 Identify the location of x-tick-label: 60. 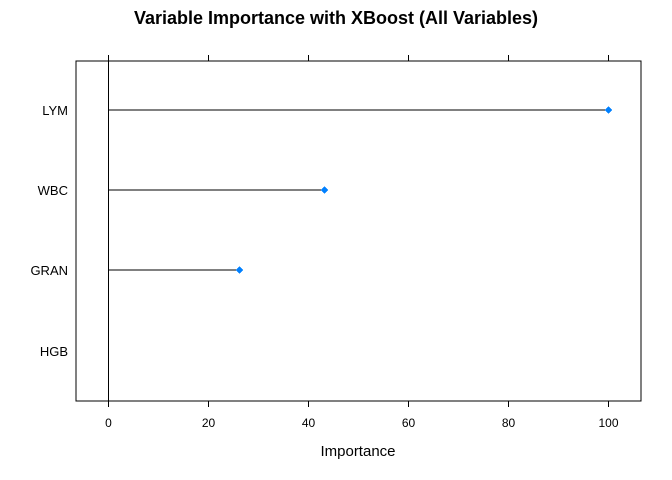
(409, 423).